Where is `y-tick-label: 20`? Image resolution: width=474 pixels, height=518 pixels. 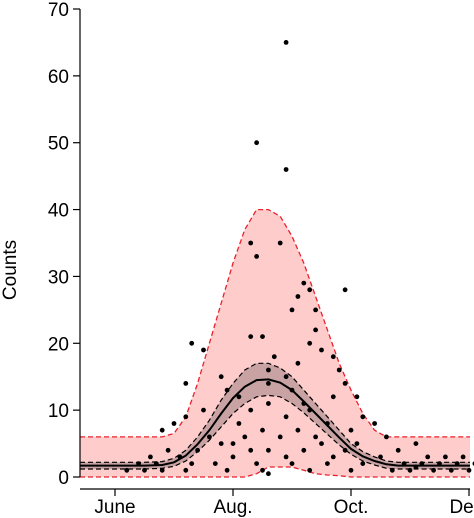 y-tick-label: 20 is located at coordinates (58, 344).